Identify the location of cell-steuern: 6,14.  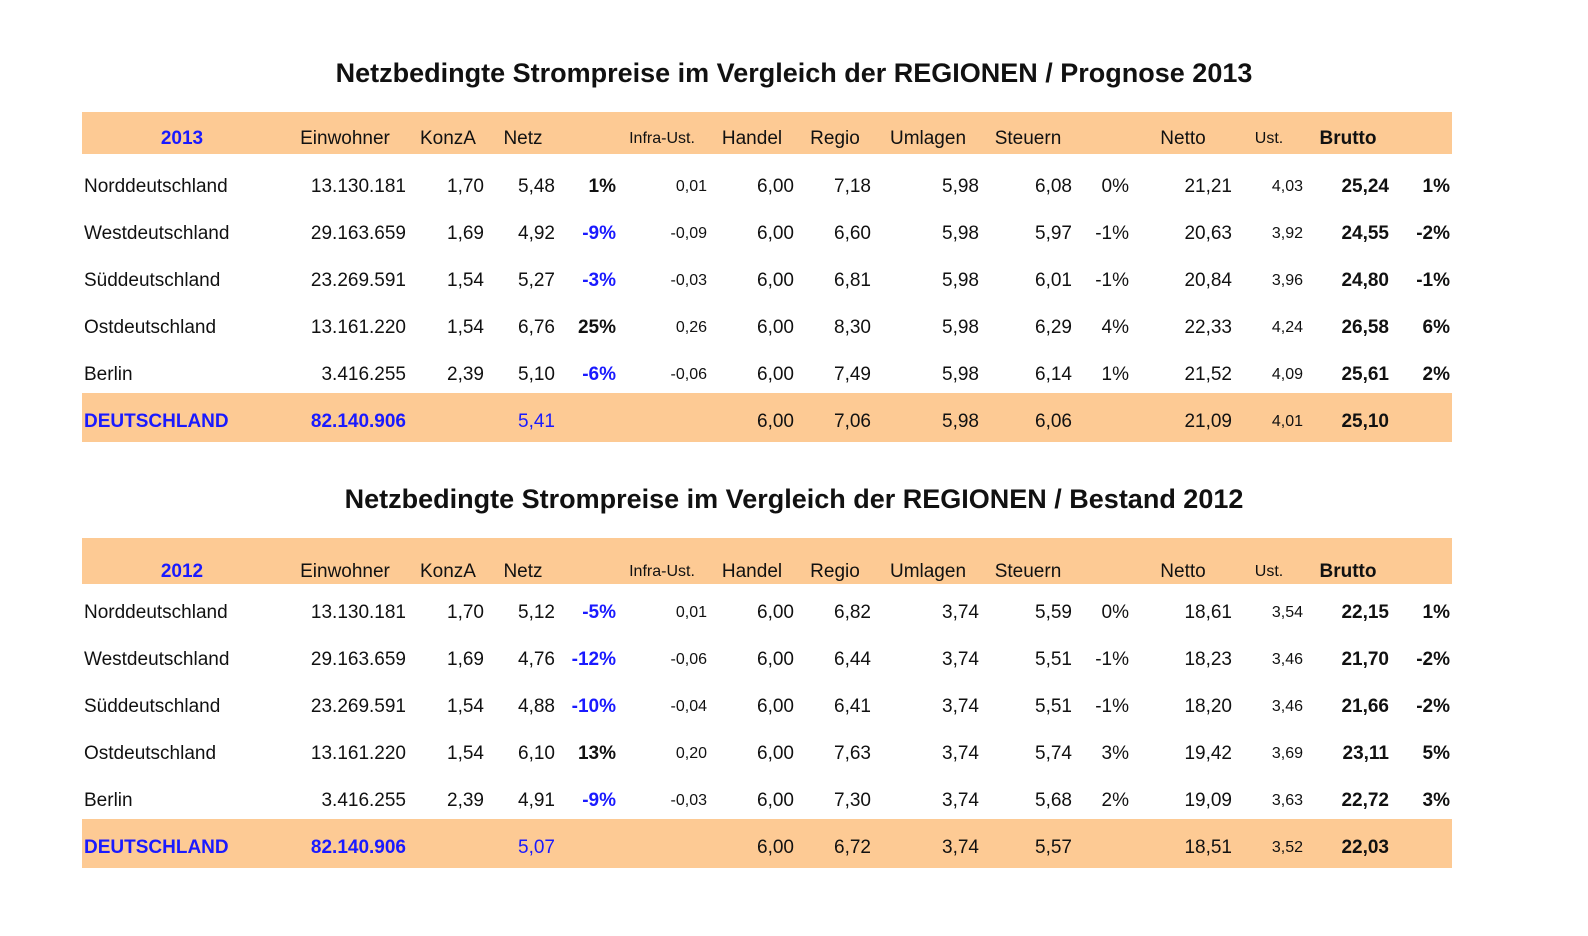
(1053, 374).